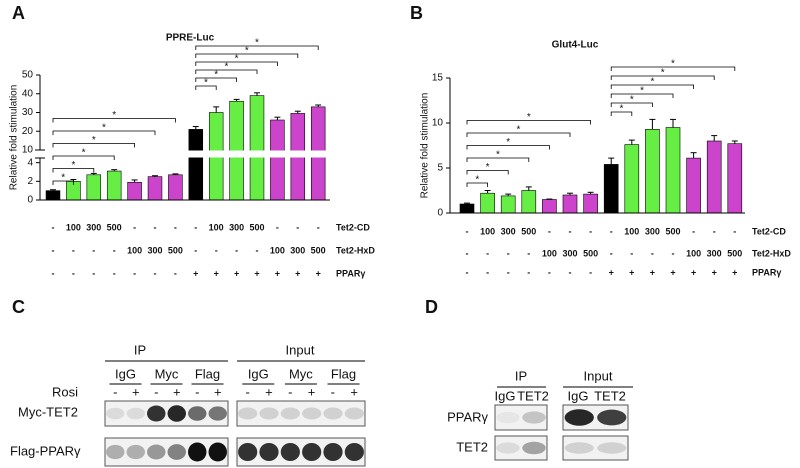 Image resolution: width=800 pixels, height=468 pixels. I want to click on input-header: Input, so click(300, 349).